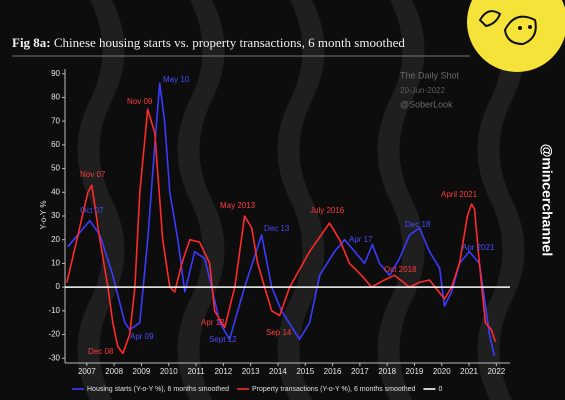 This screenshot has width=565, height=400. What do you see at coordinates (140, 101) in the screenshot?
I see `annotation: Nov 09` at bounding box center [140, 101].